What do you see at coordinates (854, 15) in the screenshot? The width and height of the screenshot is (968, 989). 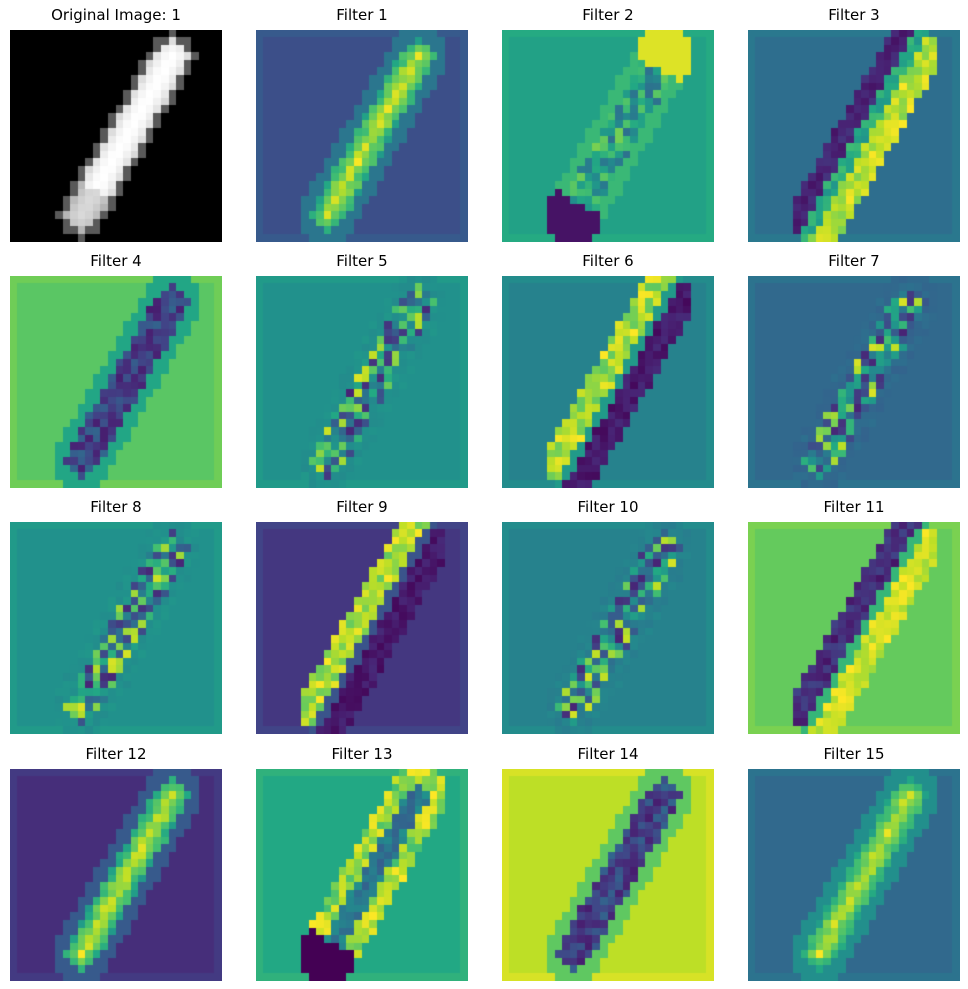 I see `panel-title: Filter 3` at bounding box center [854, 15].